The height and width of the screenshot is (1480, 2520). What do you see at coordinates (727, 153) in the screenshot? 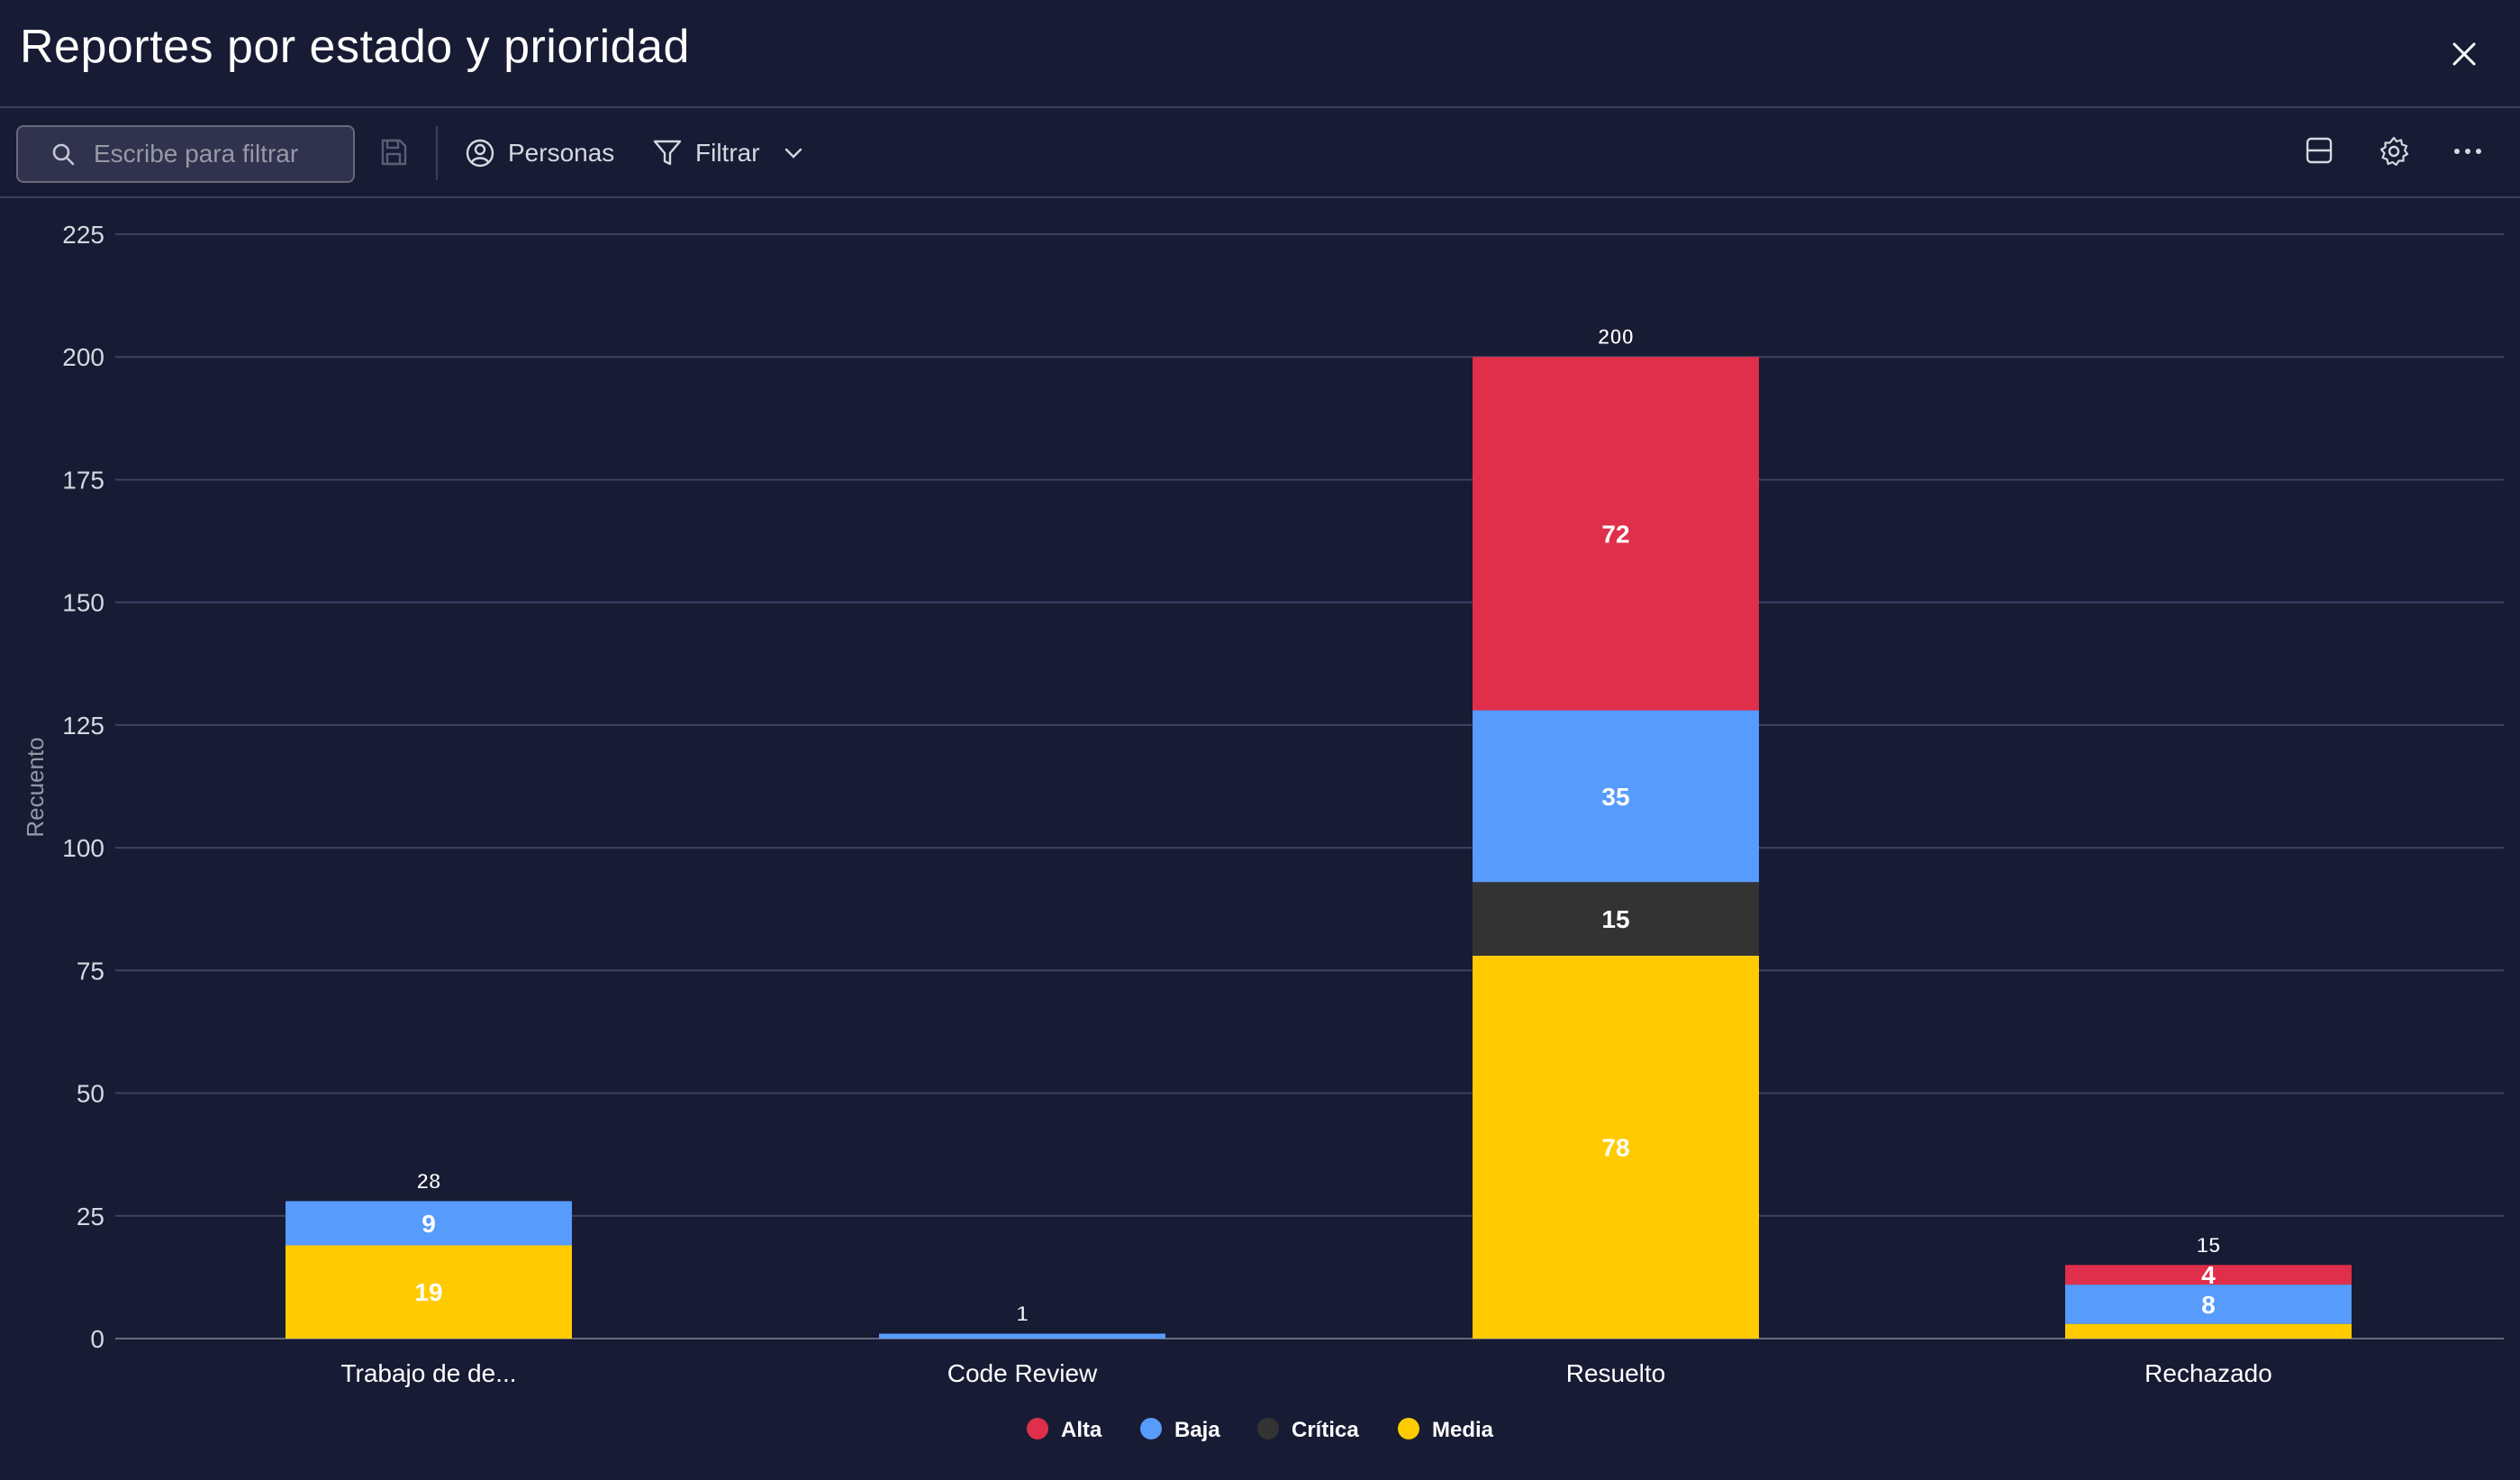
I see `filter-label: Filtrar` at bounding box center [727, 153].